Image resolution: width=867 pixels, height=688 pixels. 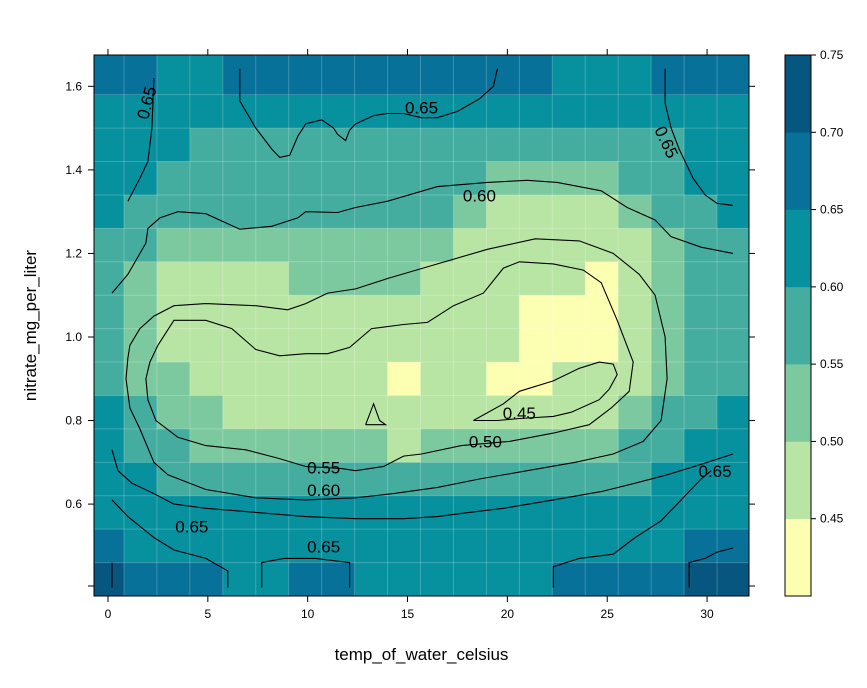 What do you see at coordinates (422, 654) in the screenshot?
I see `x-axis-title: temp_of_water_celsius` at bounding box center [422, 654].